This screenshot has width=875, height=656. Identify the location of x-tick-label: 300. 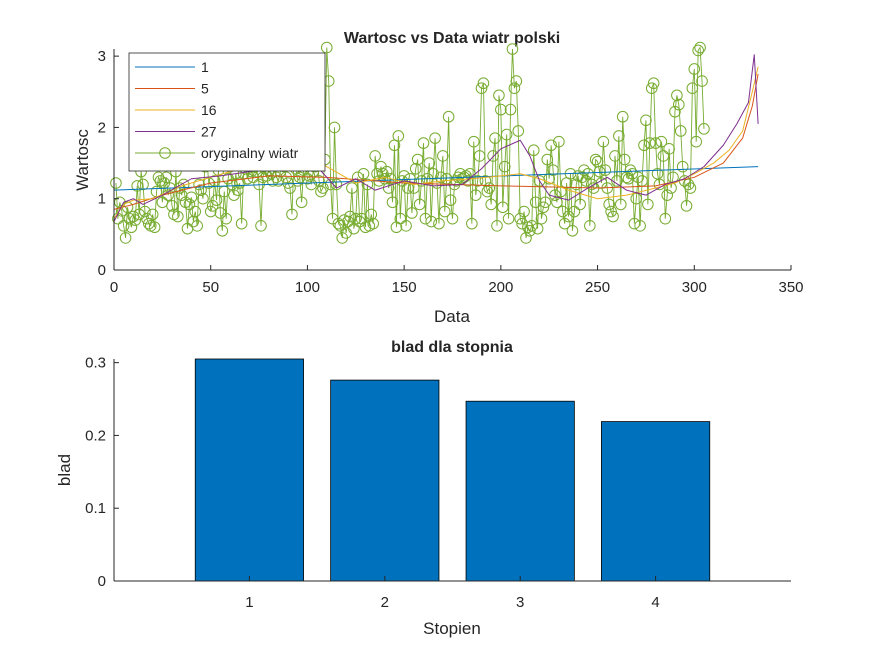
(694, 287).